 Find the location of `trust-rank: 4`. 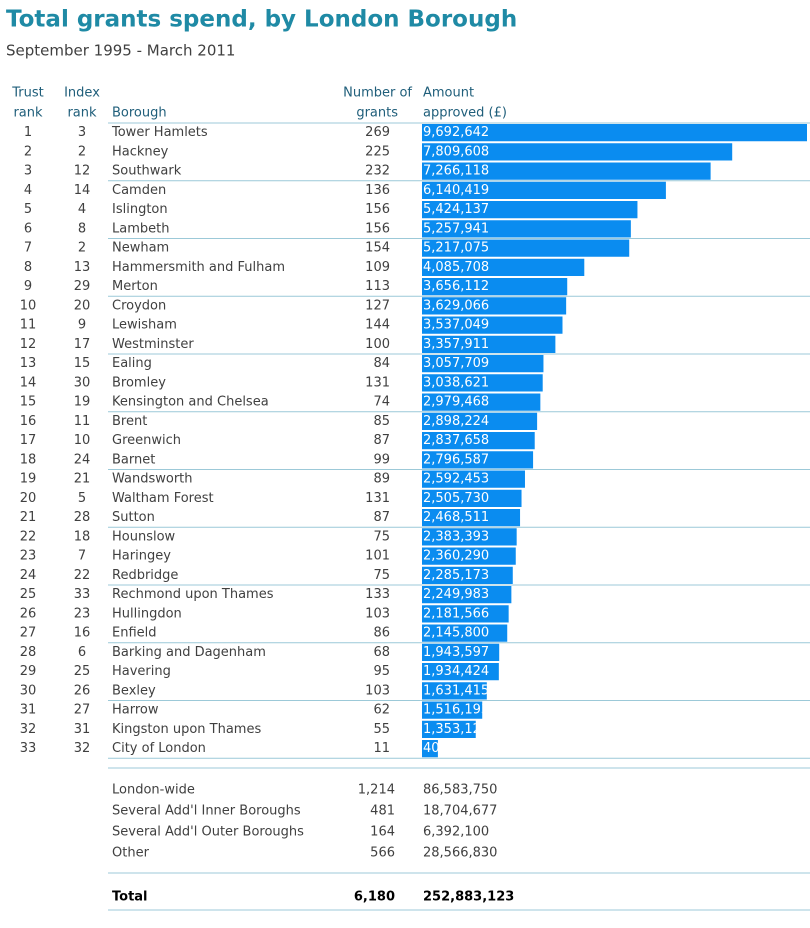

trust-rank: 4 is located at coordinates (28, 190).